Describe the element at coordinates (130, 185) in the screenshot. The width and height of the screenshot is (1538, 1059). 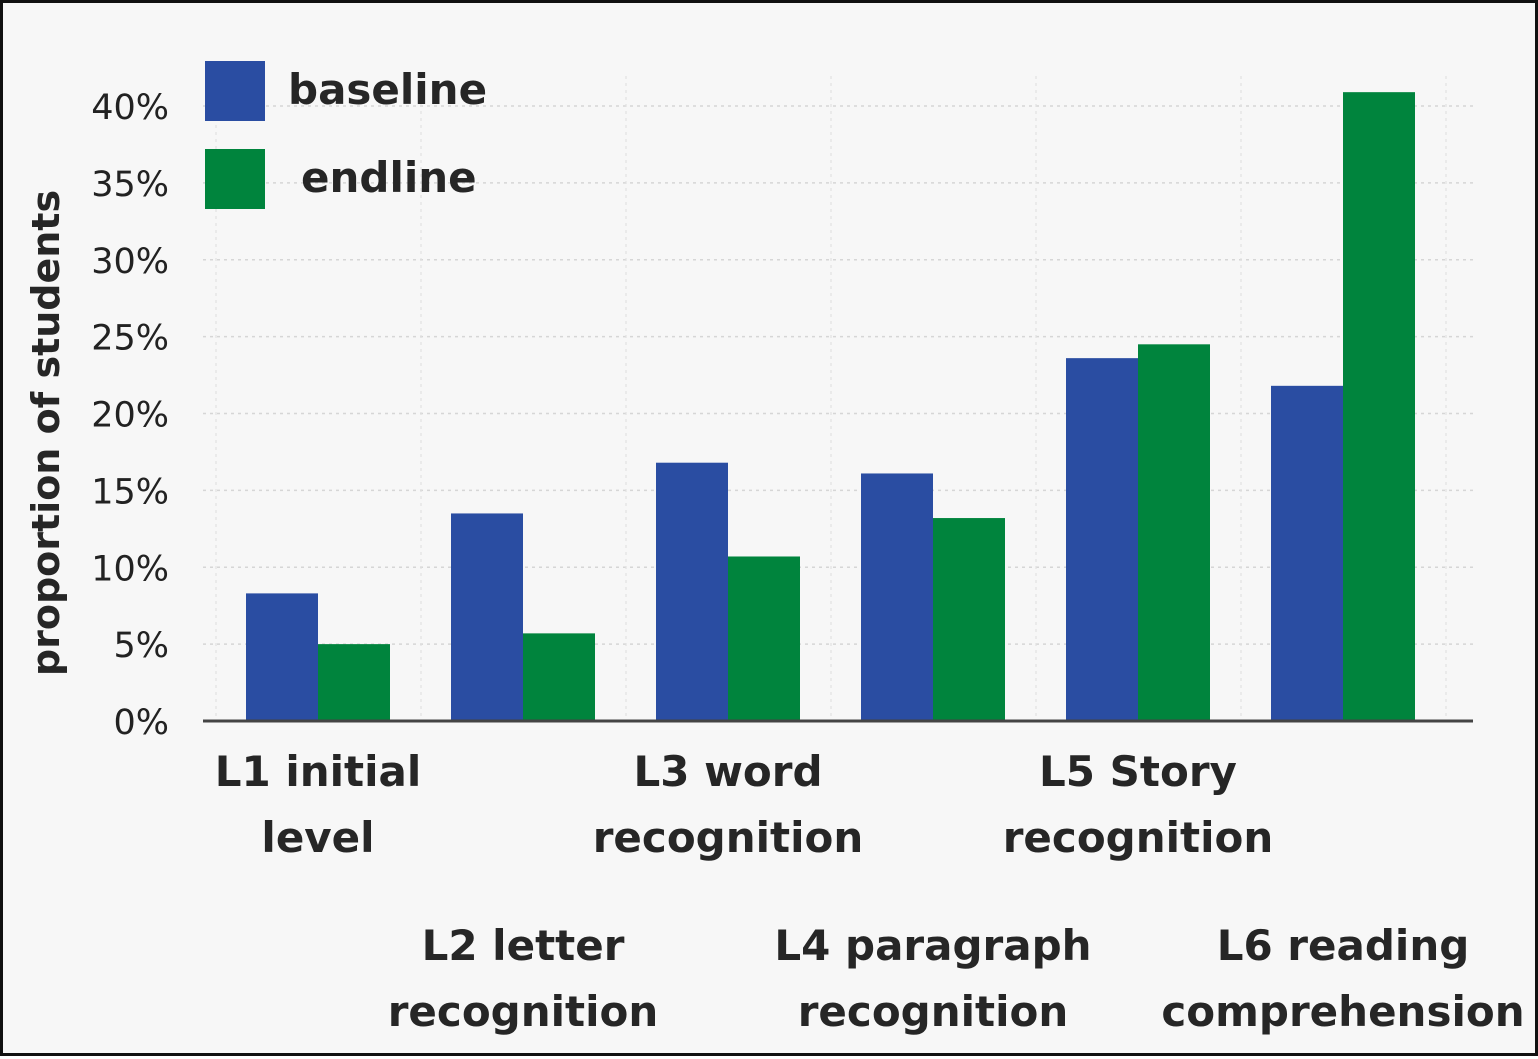
I see `y-tick-label: 35%` at that location.